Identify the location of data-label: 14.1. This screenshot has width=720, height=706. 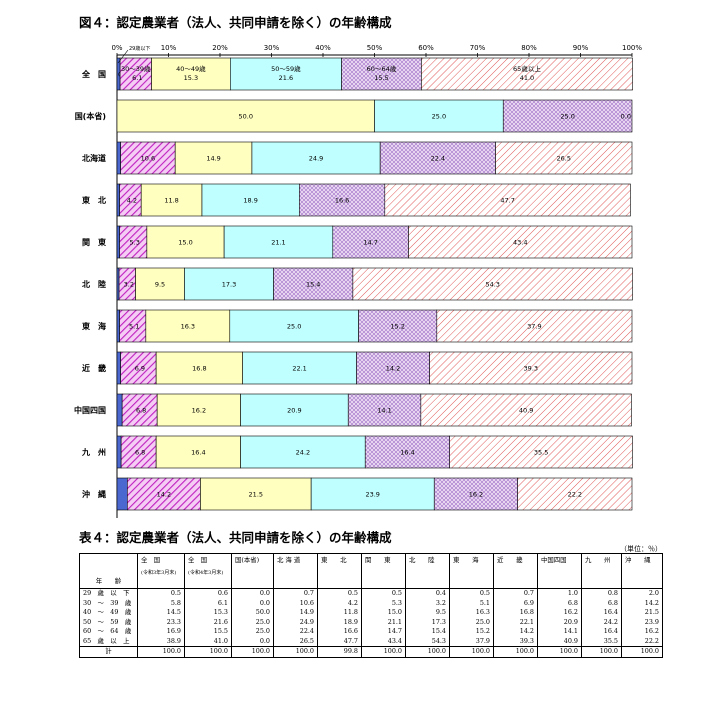
(384, 411).